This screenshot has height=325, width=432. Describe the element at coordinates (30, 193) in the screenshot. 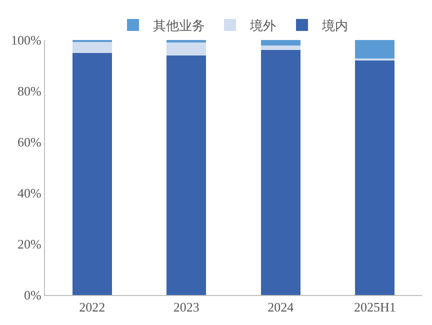

I see `y-tick-label: 40%` at that location.